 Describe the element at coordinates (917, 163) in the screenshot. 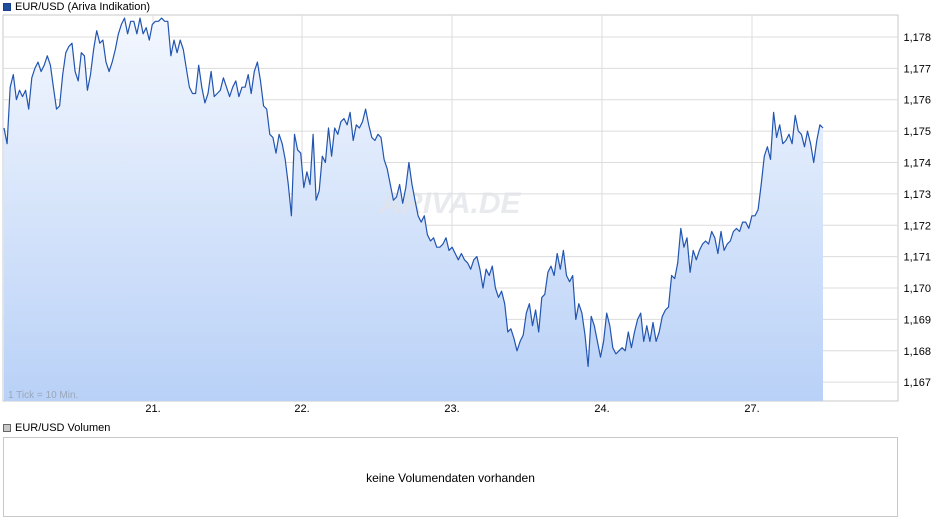

I see `y-tick-label: 1,174` at that location.